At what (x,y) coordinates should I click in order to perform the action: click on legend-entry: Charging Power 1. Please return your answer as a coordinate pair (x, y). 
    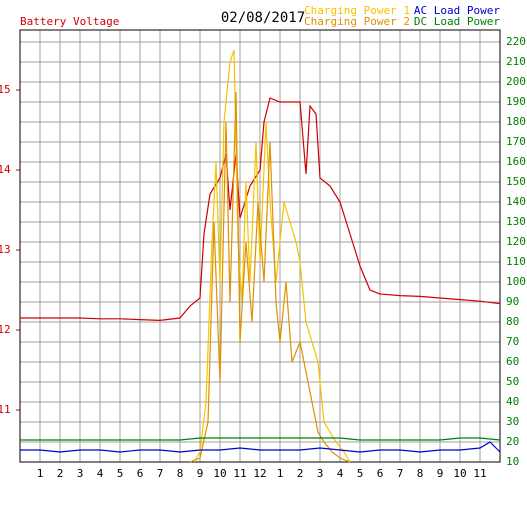
    Looking at the image, I should click on (357, 10).